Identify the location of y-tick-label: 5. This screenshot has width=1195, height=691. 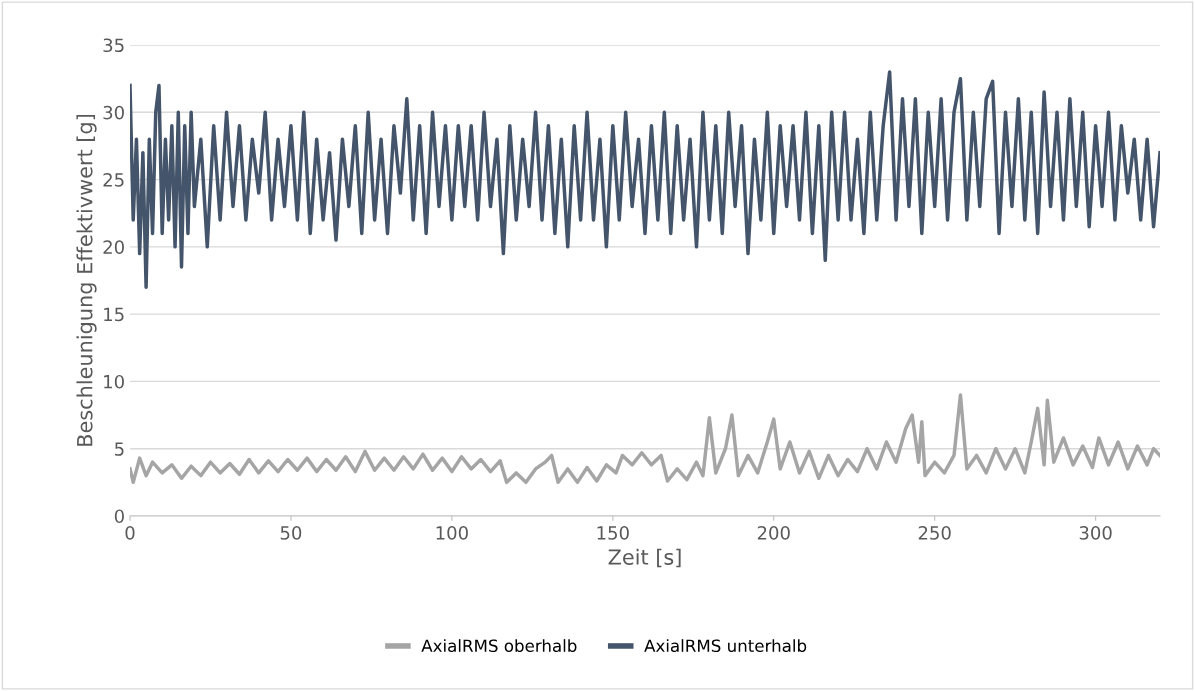
(119, 449).